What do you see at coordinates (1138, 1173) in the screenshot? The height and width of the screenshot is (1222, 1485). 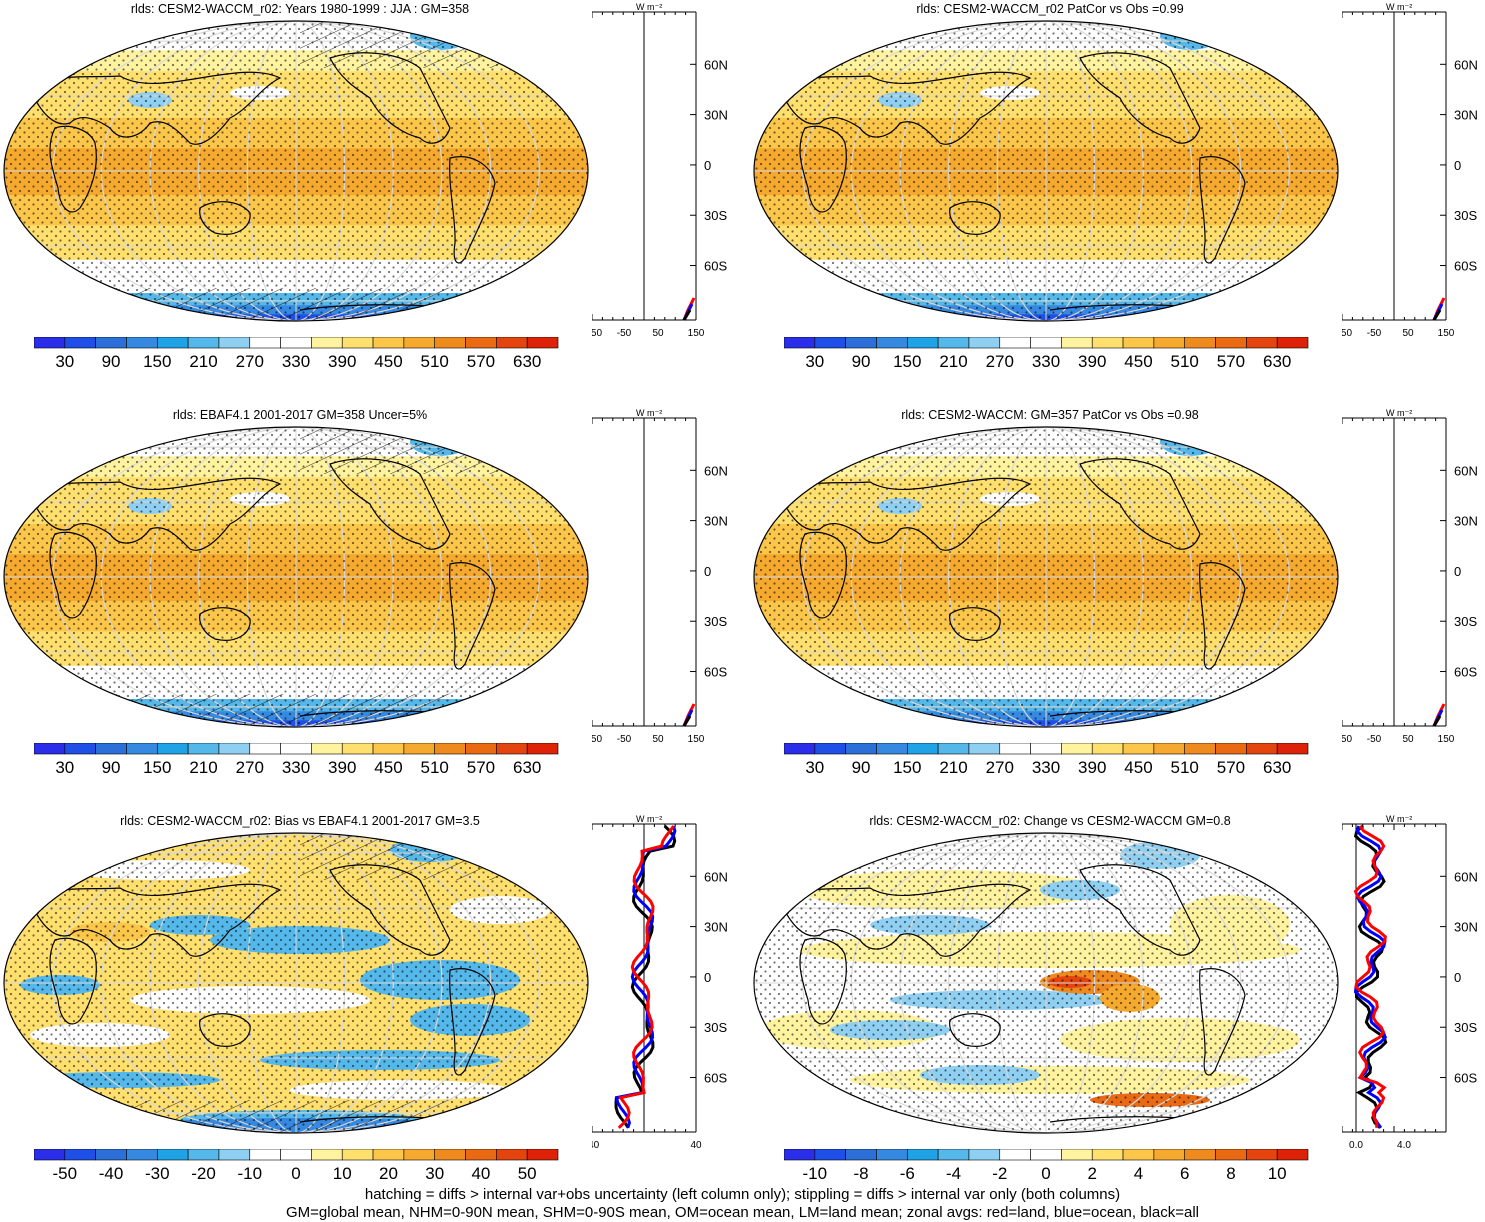 I see `colorbar-label: 4` at bounding box center [1138, 1173].